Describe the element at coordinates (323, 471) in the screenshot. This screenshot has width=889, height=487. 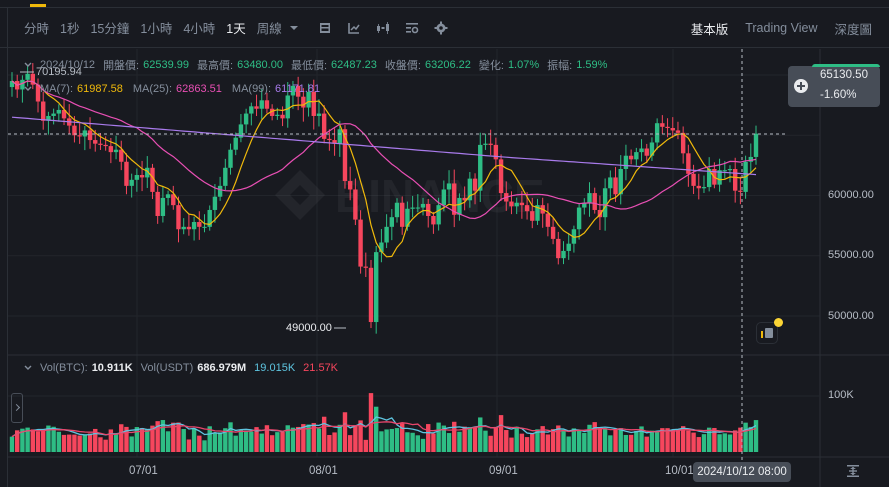
I see `x-tick-0801: 08/01` at that location.